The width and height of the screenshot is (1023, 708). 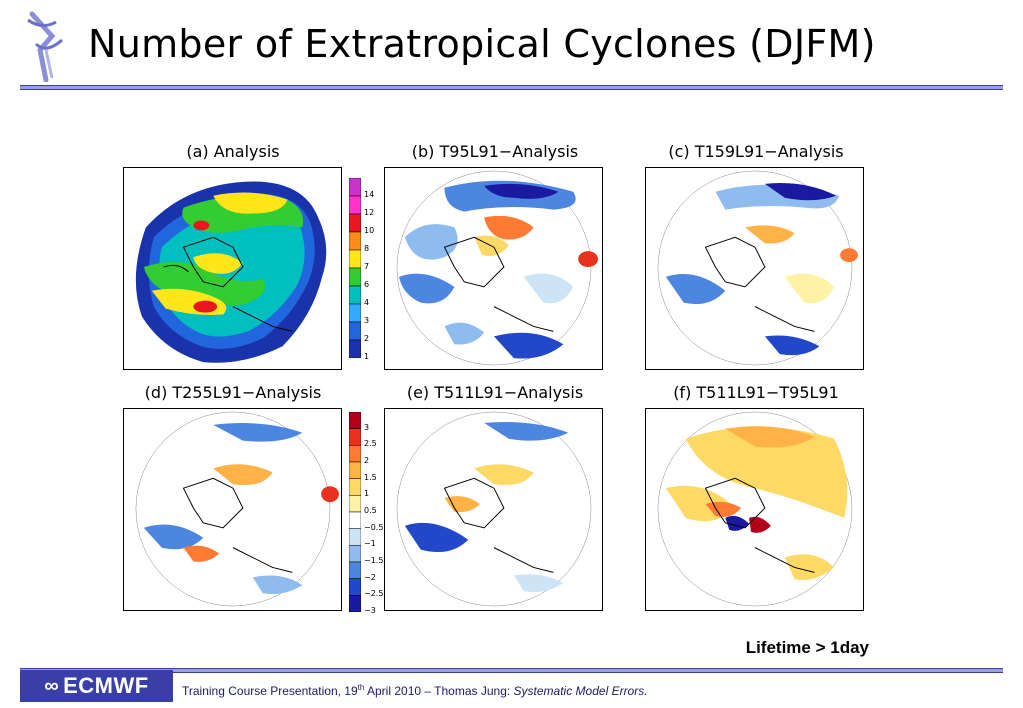 I want to click on colorbar-analysis-swatches, so click(x=355, y=268).